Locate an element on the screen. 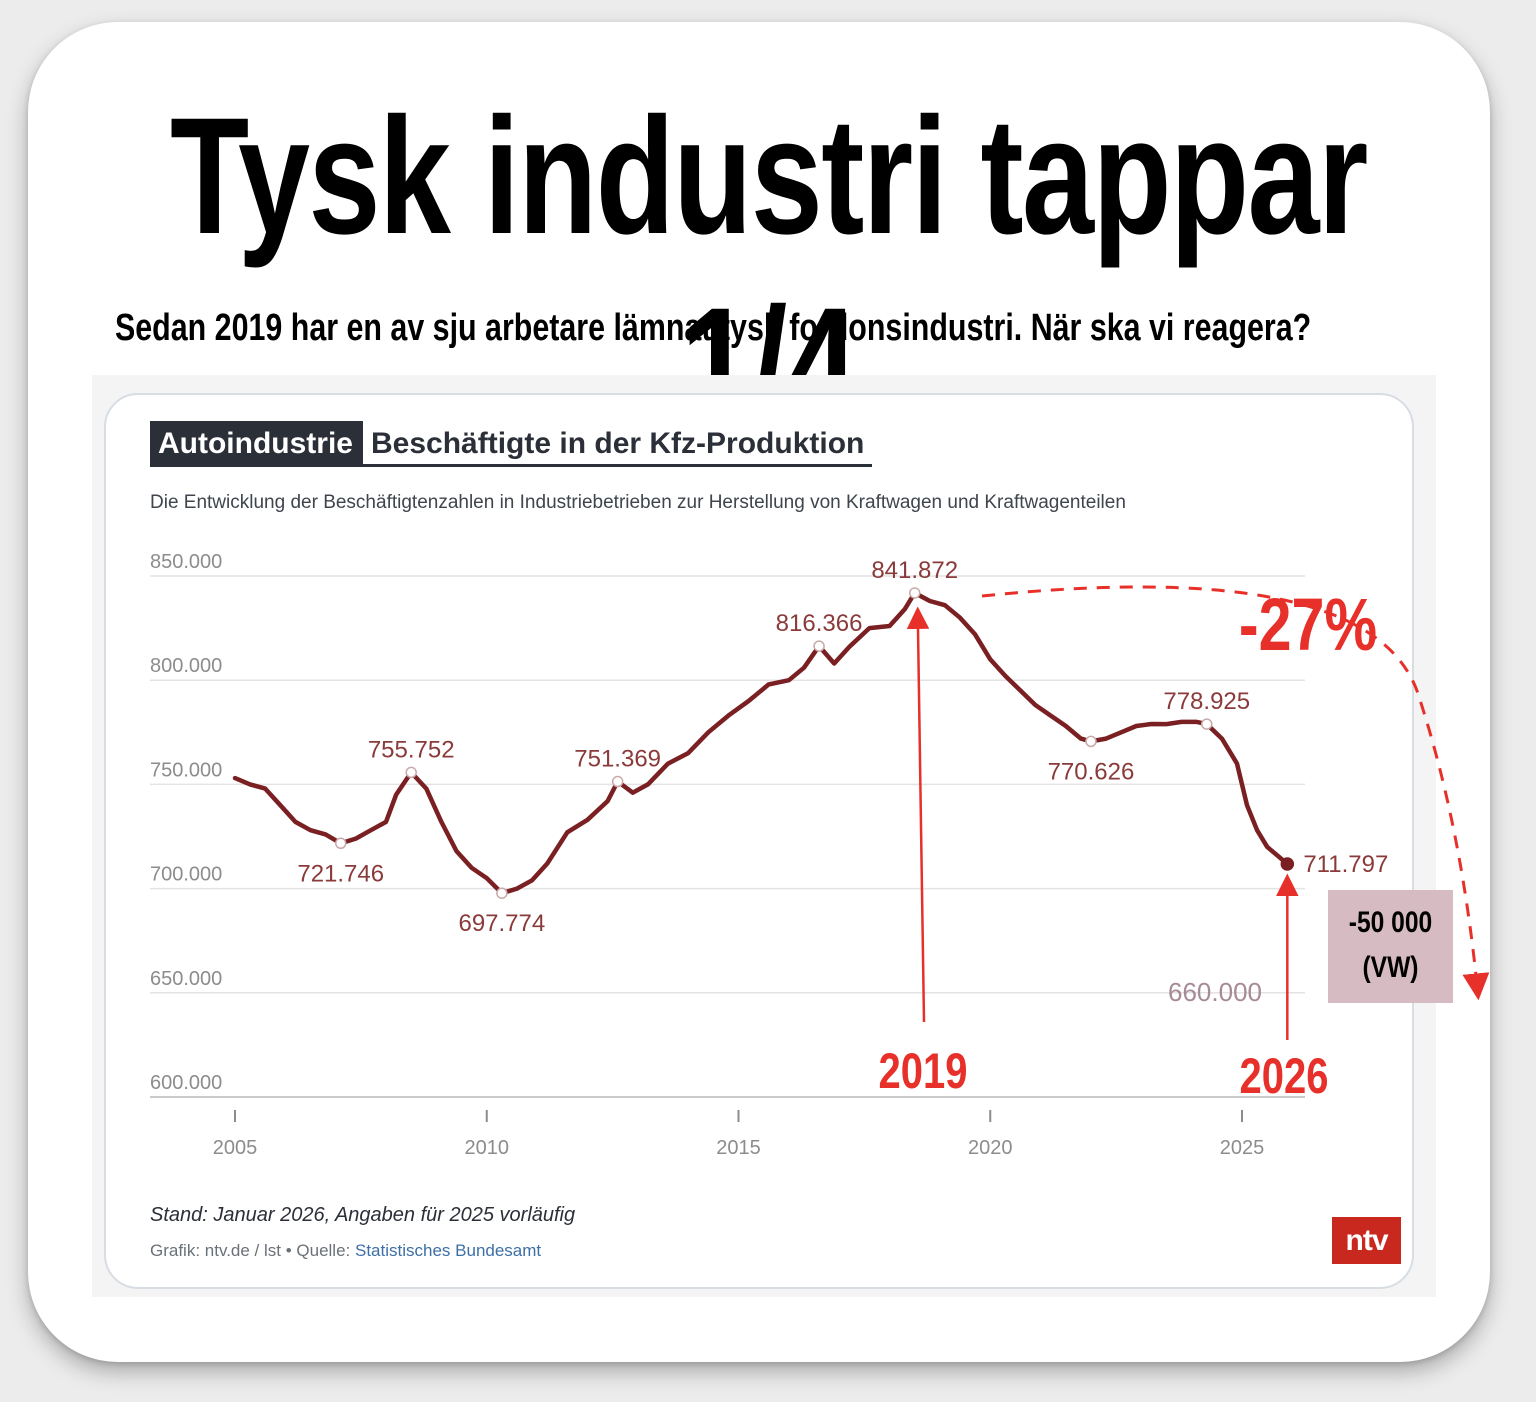 Image resolution: width=1536 pixels, height=1402 pixels. vw-job-cuts-box: -50 000 (VW) is located at coordinates (1390, 946).